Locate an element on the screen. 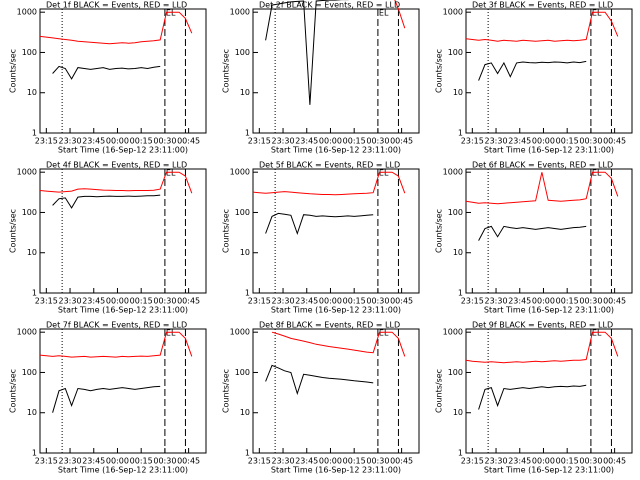 This screenshot has height=480, width=640. chart-title: Det 9f BLACK = Events, RED = LLD is located at coordinates (542, 325).